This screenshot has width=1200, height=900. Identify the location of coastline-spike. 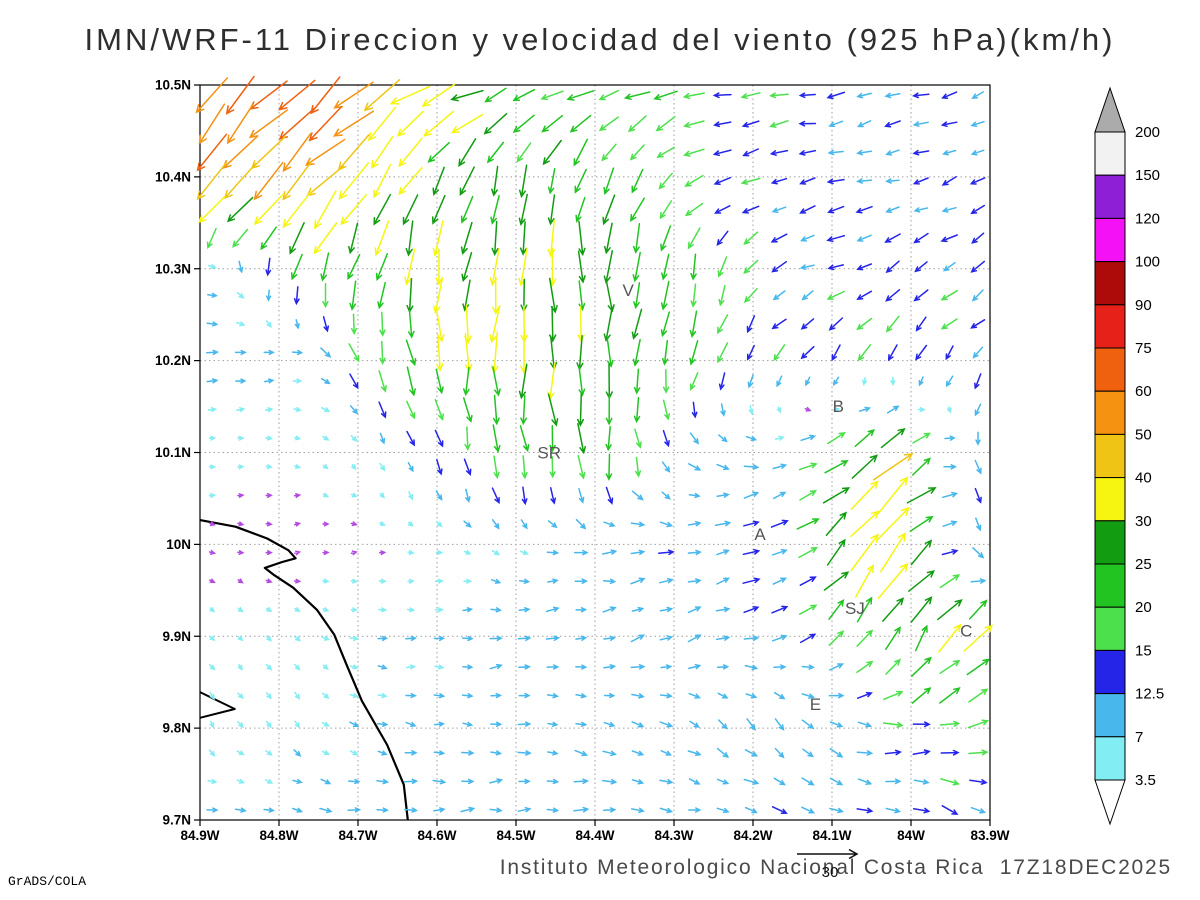
(217, 705).